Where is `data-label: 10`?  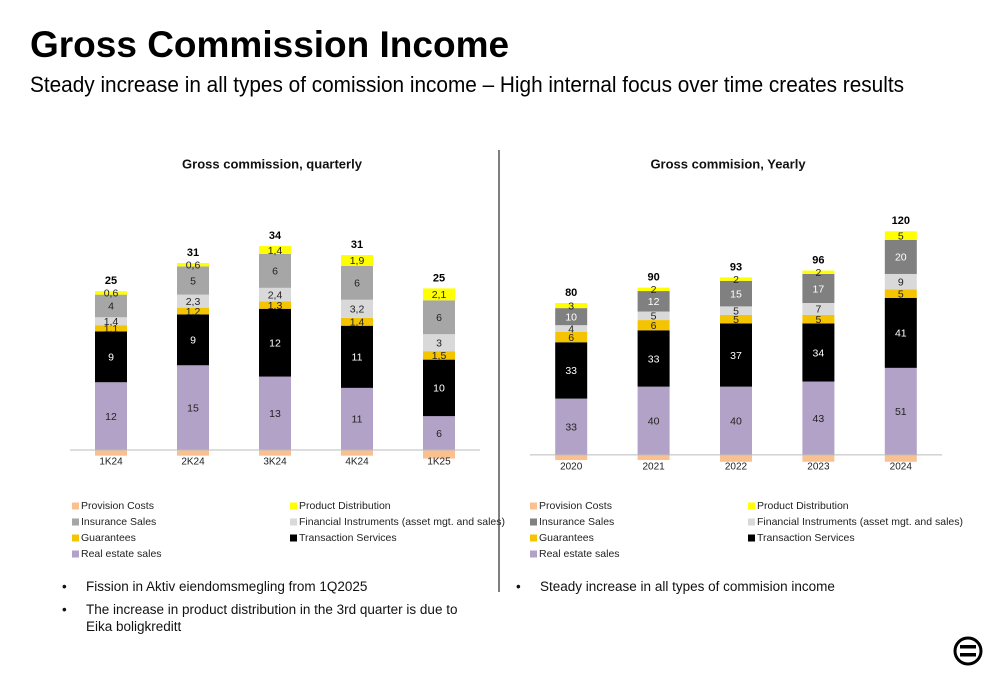
data-label: 10 is located at coordinates (439, 389).